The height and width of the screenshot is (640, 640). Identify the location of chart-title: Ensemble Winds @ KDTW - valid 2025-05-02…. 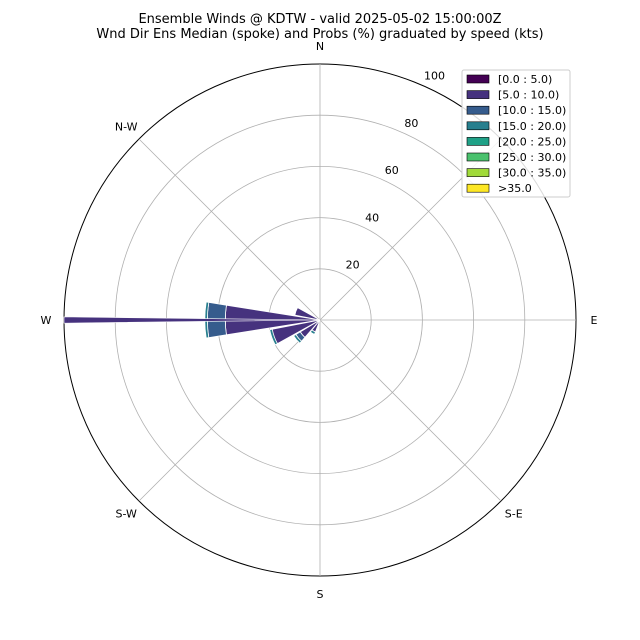
(319, 19).